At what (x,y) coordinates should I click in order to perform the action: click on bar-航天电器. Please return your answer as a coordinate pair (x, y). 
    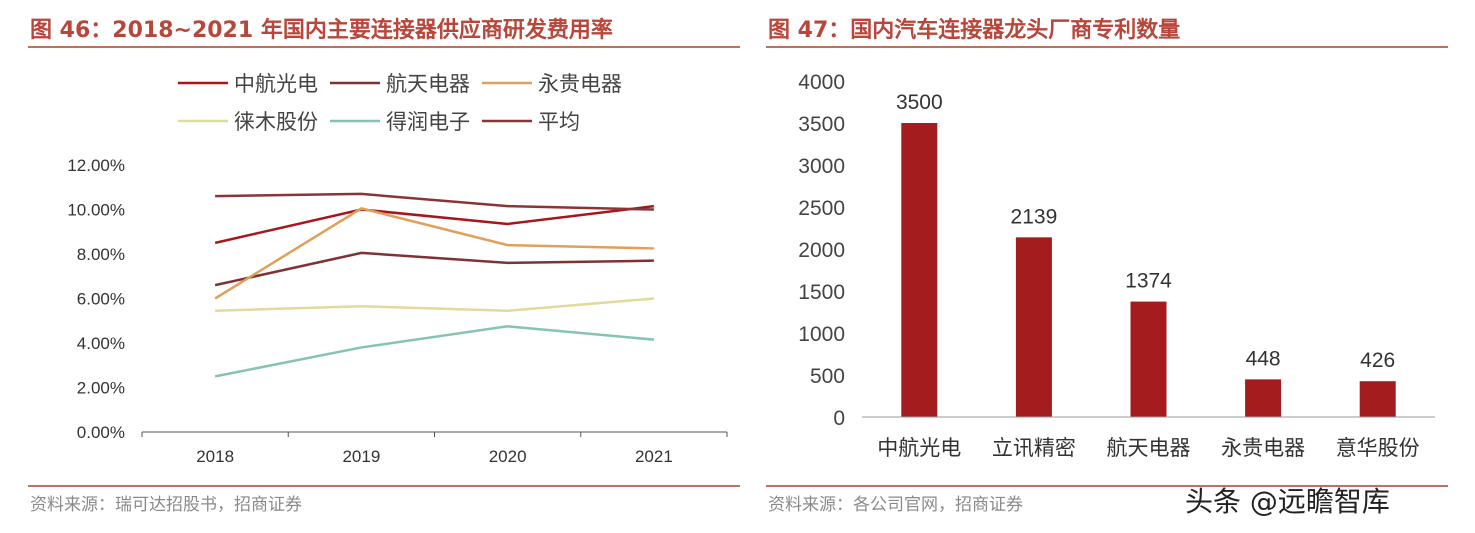
    Looking at the image, I should click on (1148, 359).